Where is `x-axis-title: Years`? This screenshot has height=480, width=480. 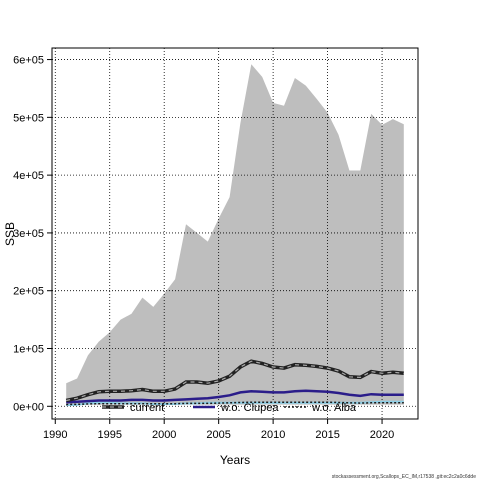 x-axis-title: Years is located at coordinates (235, 460).